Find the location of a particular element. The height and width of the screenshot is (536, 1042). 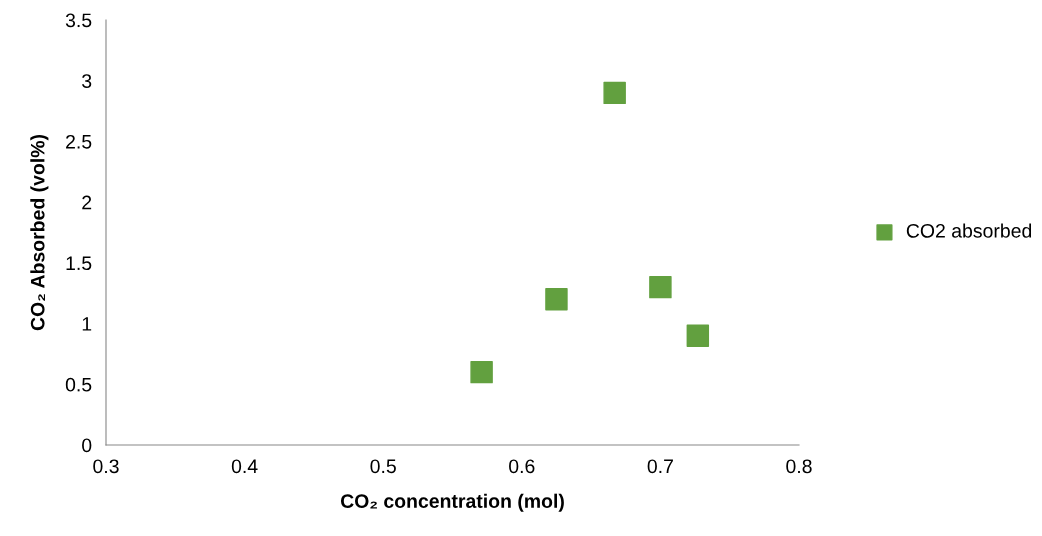

y-tick-label: 1.5 is located at coordinates (79, 263).